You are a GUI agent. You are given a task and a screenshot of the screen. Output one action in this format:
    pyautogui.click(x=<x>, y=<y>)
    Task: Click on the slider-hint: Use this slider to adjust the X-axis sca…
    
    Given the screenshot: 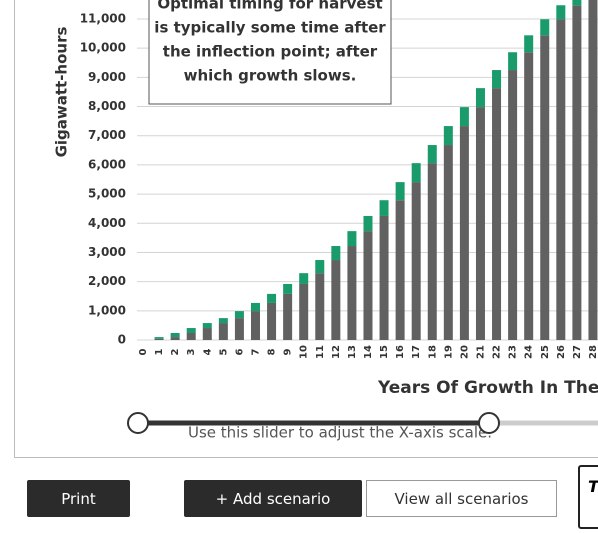 What is the action you would take?
    pyautogui.click(x=340, y=433)
    